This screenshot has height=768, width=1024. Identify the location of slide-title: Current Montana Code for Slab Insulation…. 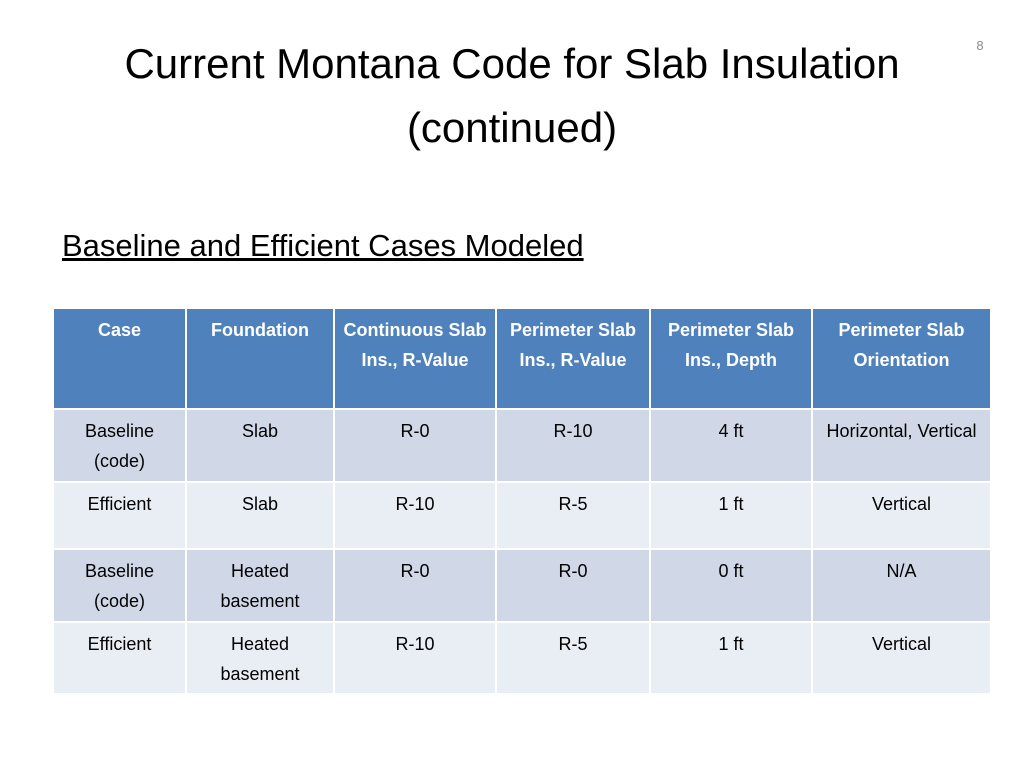
(512, 95).